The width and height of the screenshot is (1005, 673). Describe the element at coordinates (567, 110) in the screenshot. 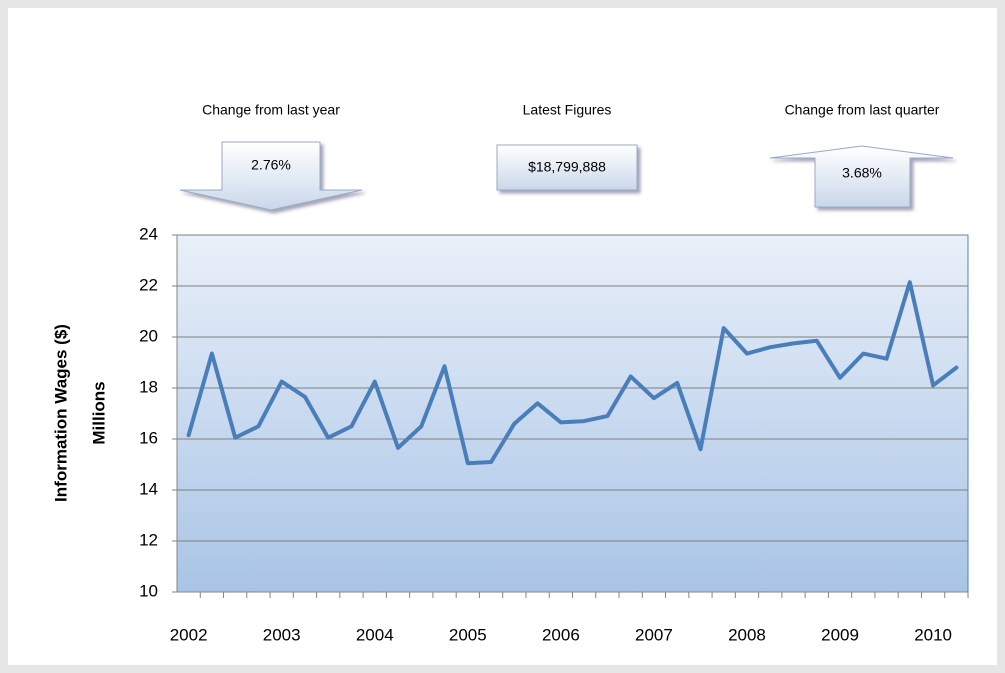

I see `indicator-label: Latest Figures` at that location.